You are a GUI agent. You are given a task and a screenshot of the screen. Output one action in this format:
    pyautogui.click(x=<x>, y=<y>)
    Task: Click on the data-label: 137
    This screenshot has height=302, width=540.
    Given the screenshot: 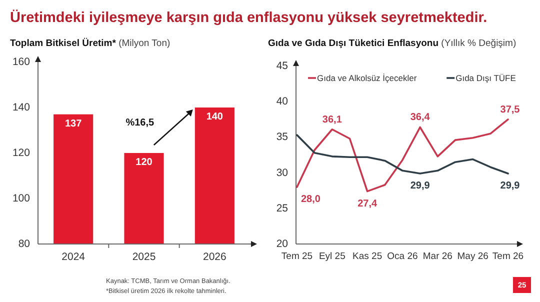 What is the action you would take?
    pyautogui.click(x=73, y=124)
    